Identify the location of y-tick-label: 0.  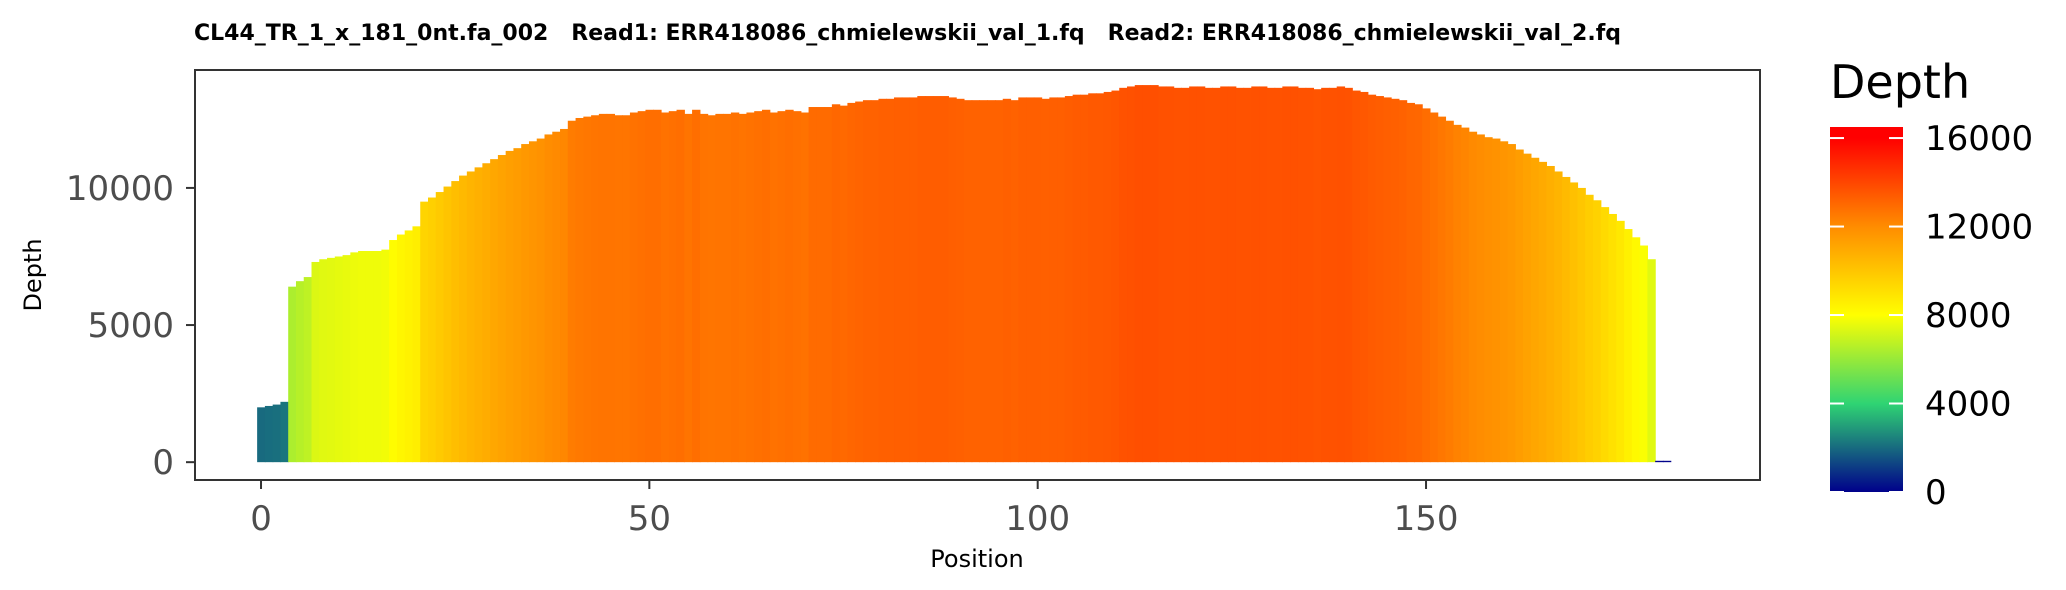
(163, 463).